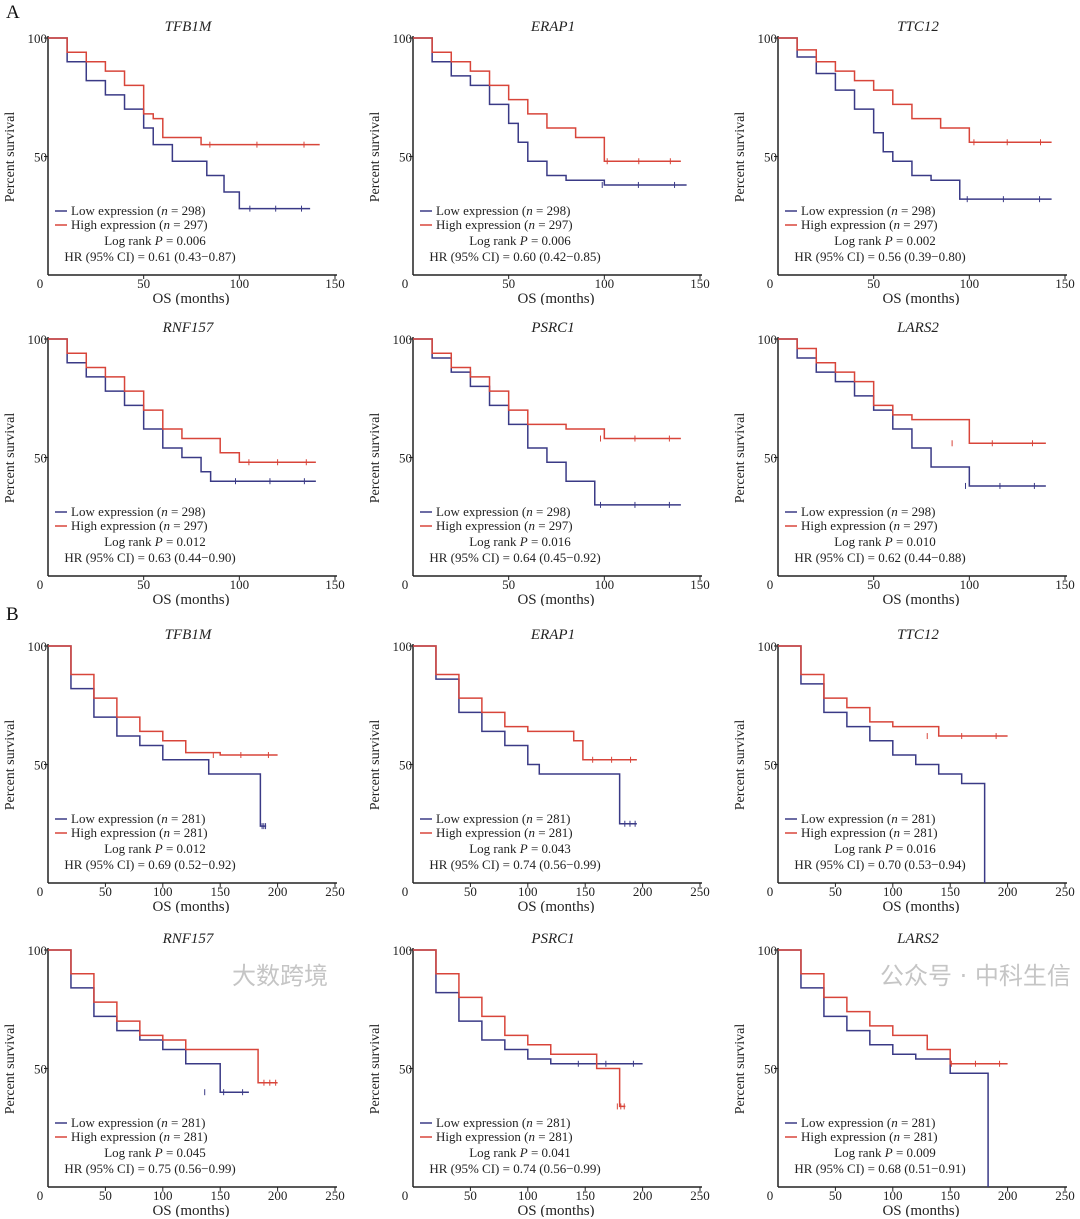 This screenshot has height=1219, width=1080. Describe the element at coordinates (149, 557) in the screenshot. I see `hazard-ratio: HR (95% CI) = 0.63 (0.44−0.90)` at that location.